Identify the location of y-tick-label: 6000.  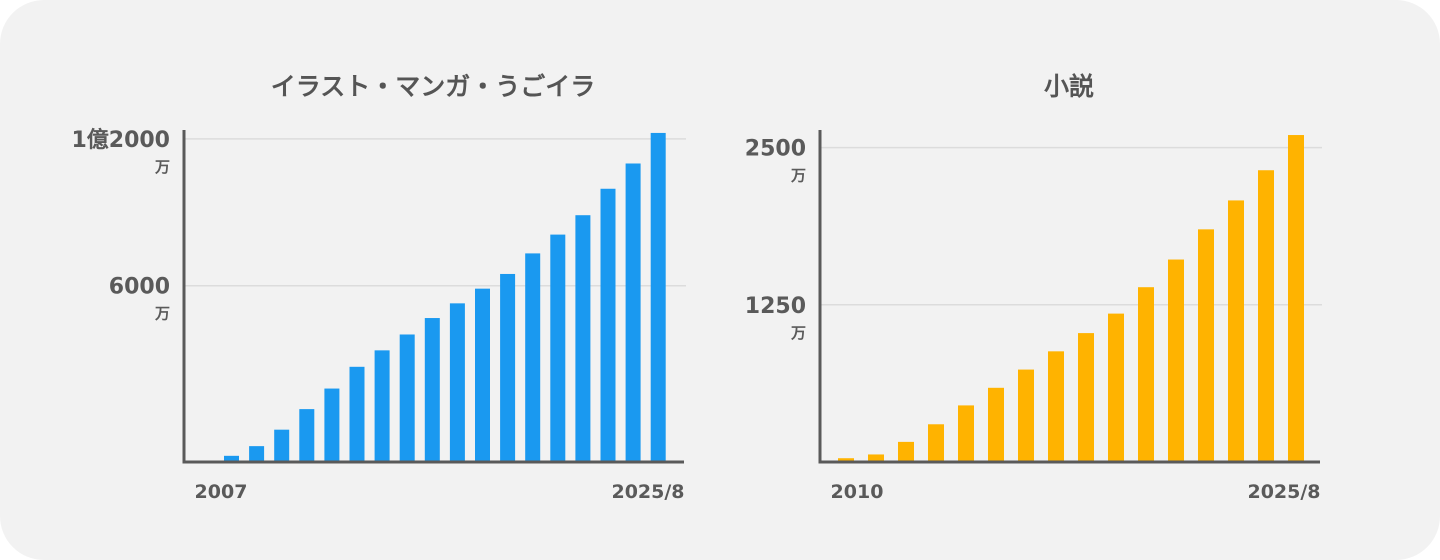
(139, 287).